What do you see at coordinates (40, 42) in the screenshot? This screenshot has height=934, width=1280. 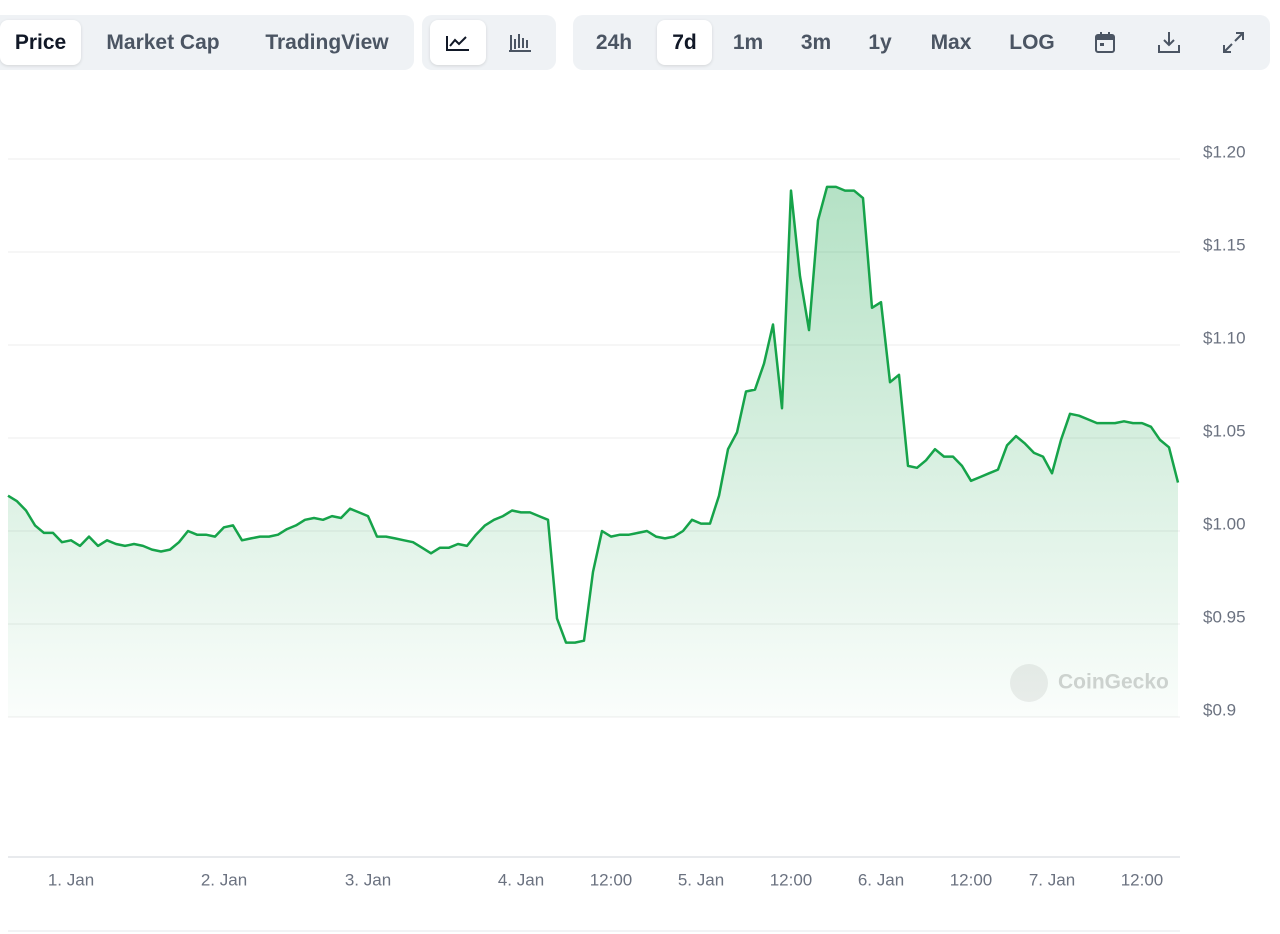 I see `view-button: Price` at bounding box center [40, 42].